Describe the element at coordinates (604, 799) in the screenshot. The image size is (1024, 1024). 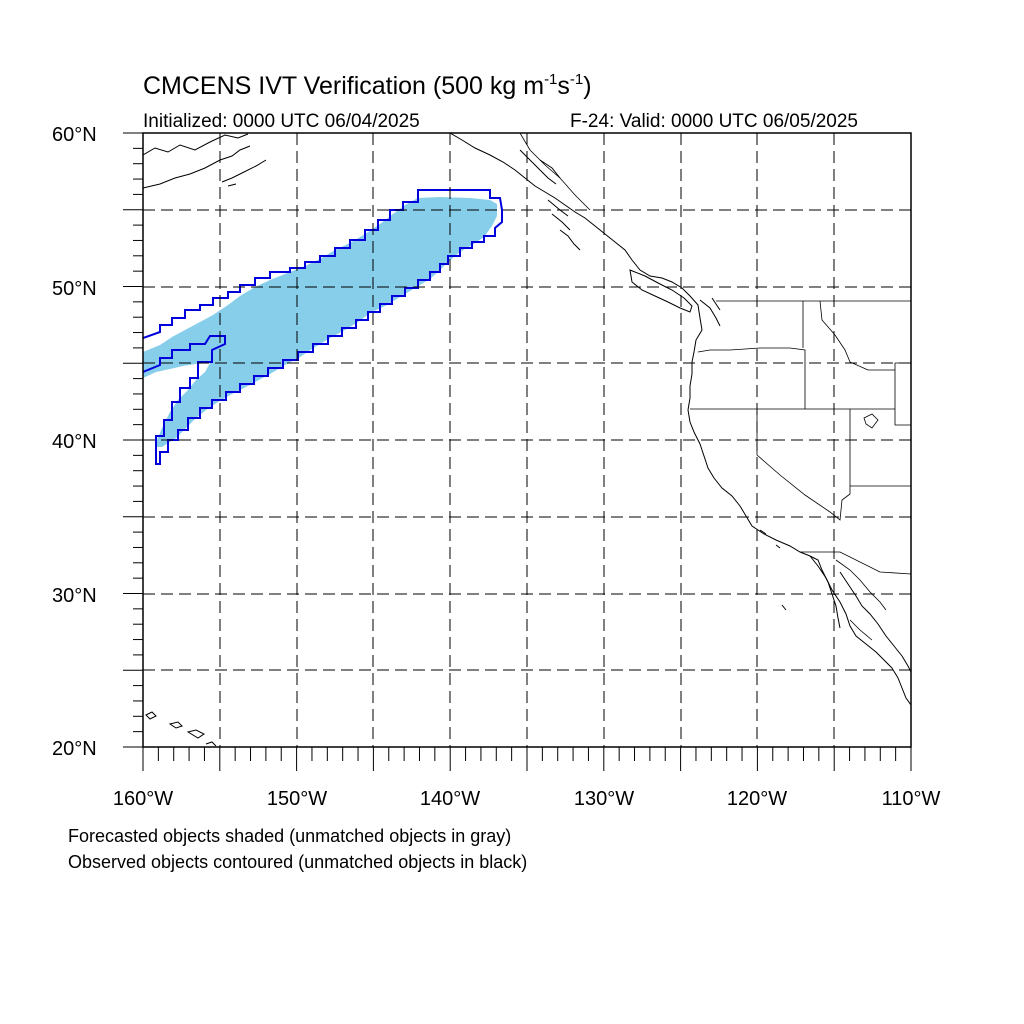
I see `lon-label-130w: 130°W` at that location.